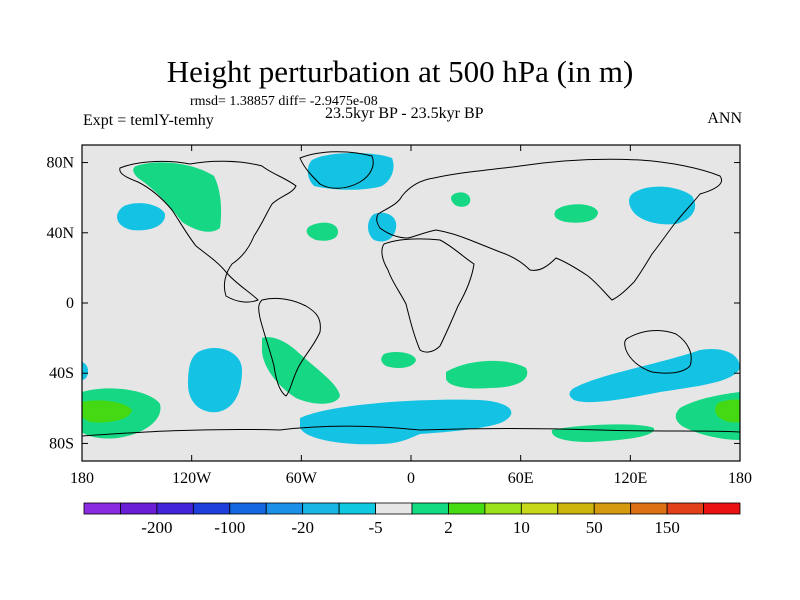 The width and height of the screenshot is (800, 600). Describe the element at coordinates (448, 527) in the screenshot. I see `colorbar-label: 2` at that location.